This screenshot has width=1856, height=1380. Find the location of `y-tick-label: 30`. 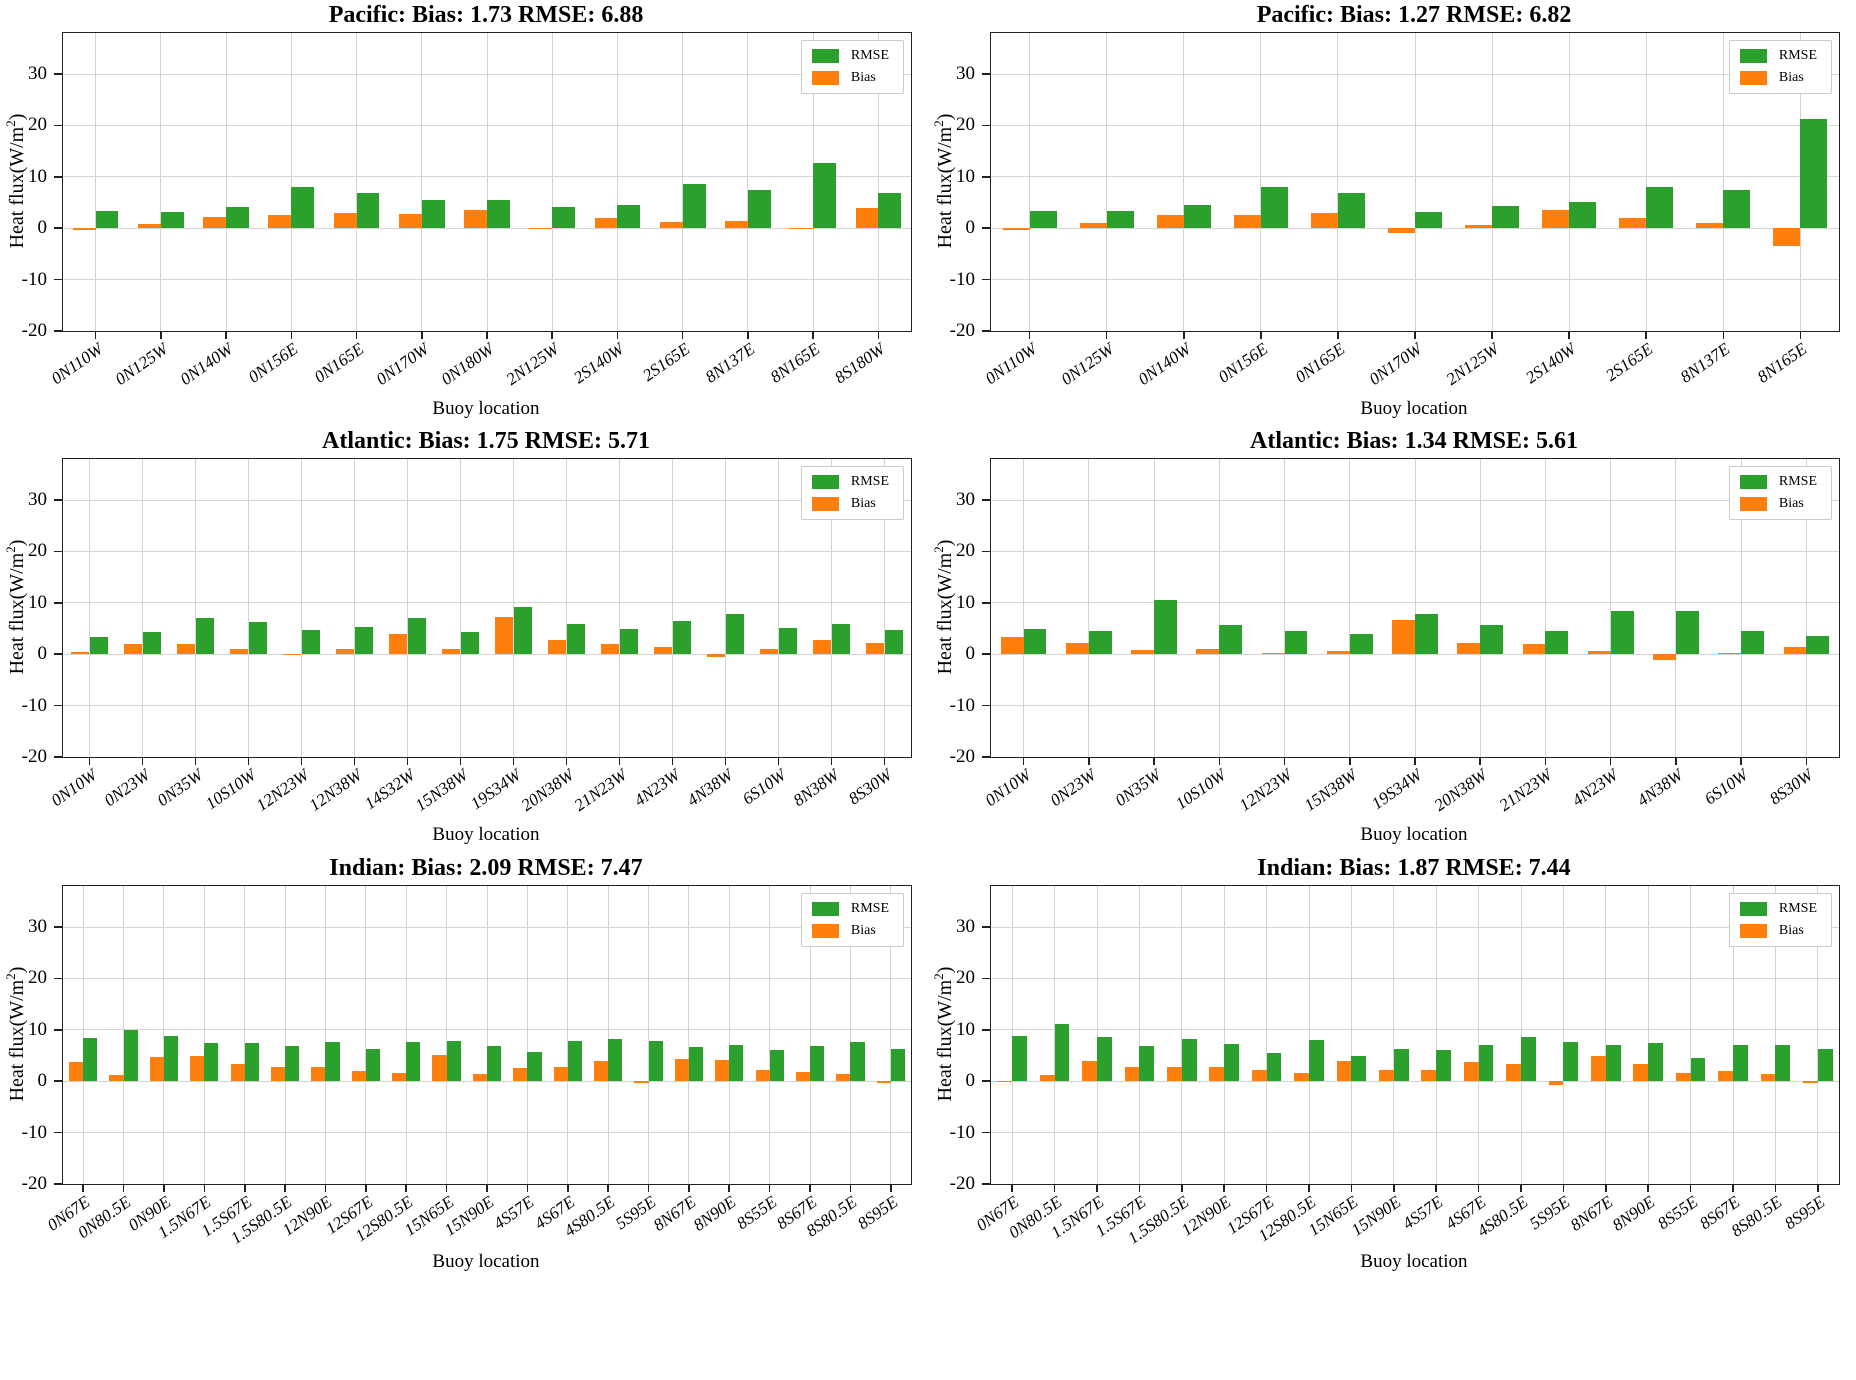

y-tick-label: 30 is located at coordinates (37, 500).